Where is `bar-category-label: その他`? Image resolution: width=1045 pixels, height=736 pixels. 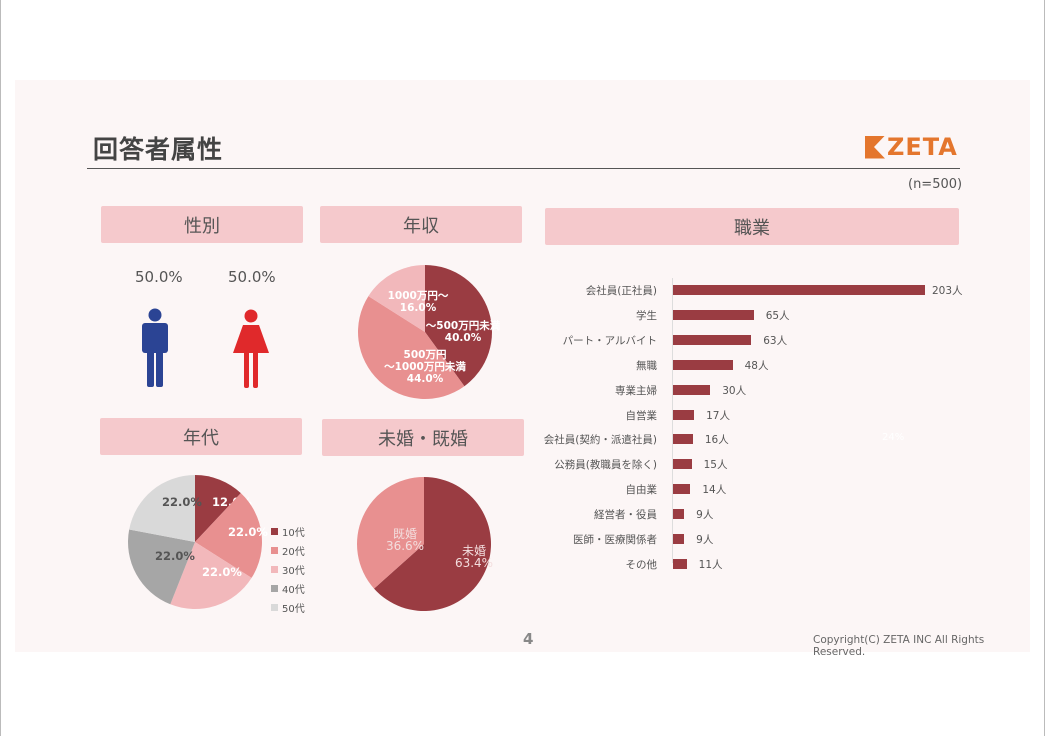
bar-category-label: その他 is located at coordinates (641, 564).